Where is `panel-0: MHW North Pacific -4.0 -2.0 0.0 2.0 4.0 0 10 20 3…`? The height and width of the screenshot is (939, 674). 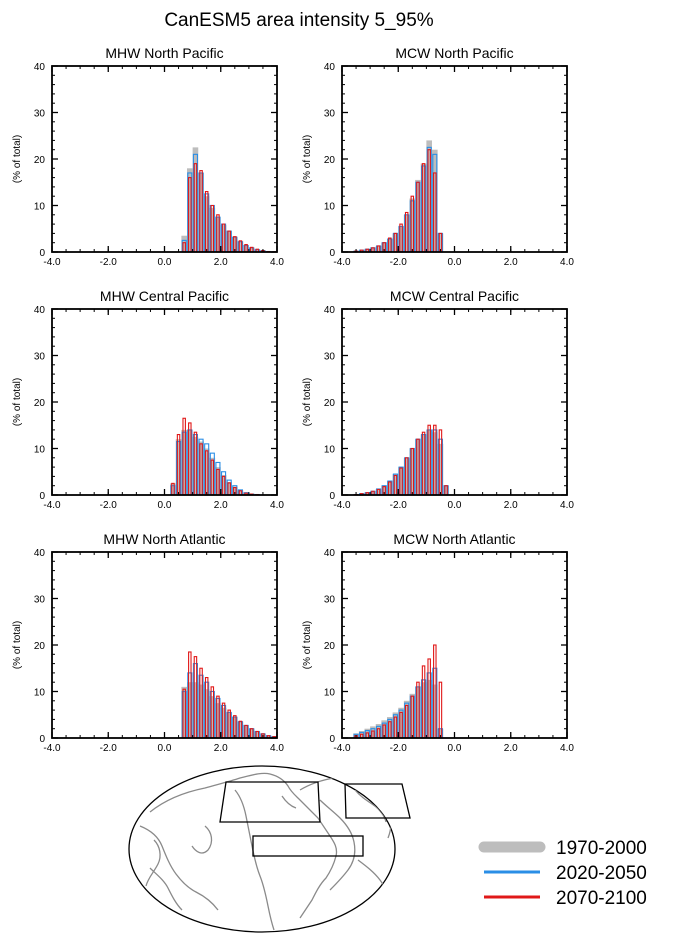
panel-0: MHW North Pacific -4.0 -2.0 0.0 2.0 4.0 0 10 20 3… is located at coordinates (148, 156).